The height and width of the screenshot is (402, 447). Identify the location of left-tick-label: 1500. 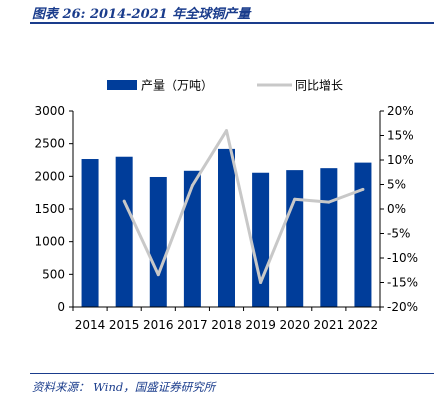
(49, 209).